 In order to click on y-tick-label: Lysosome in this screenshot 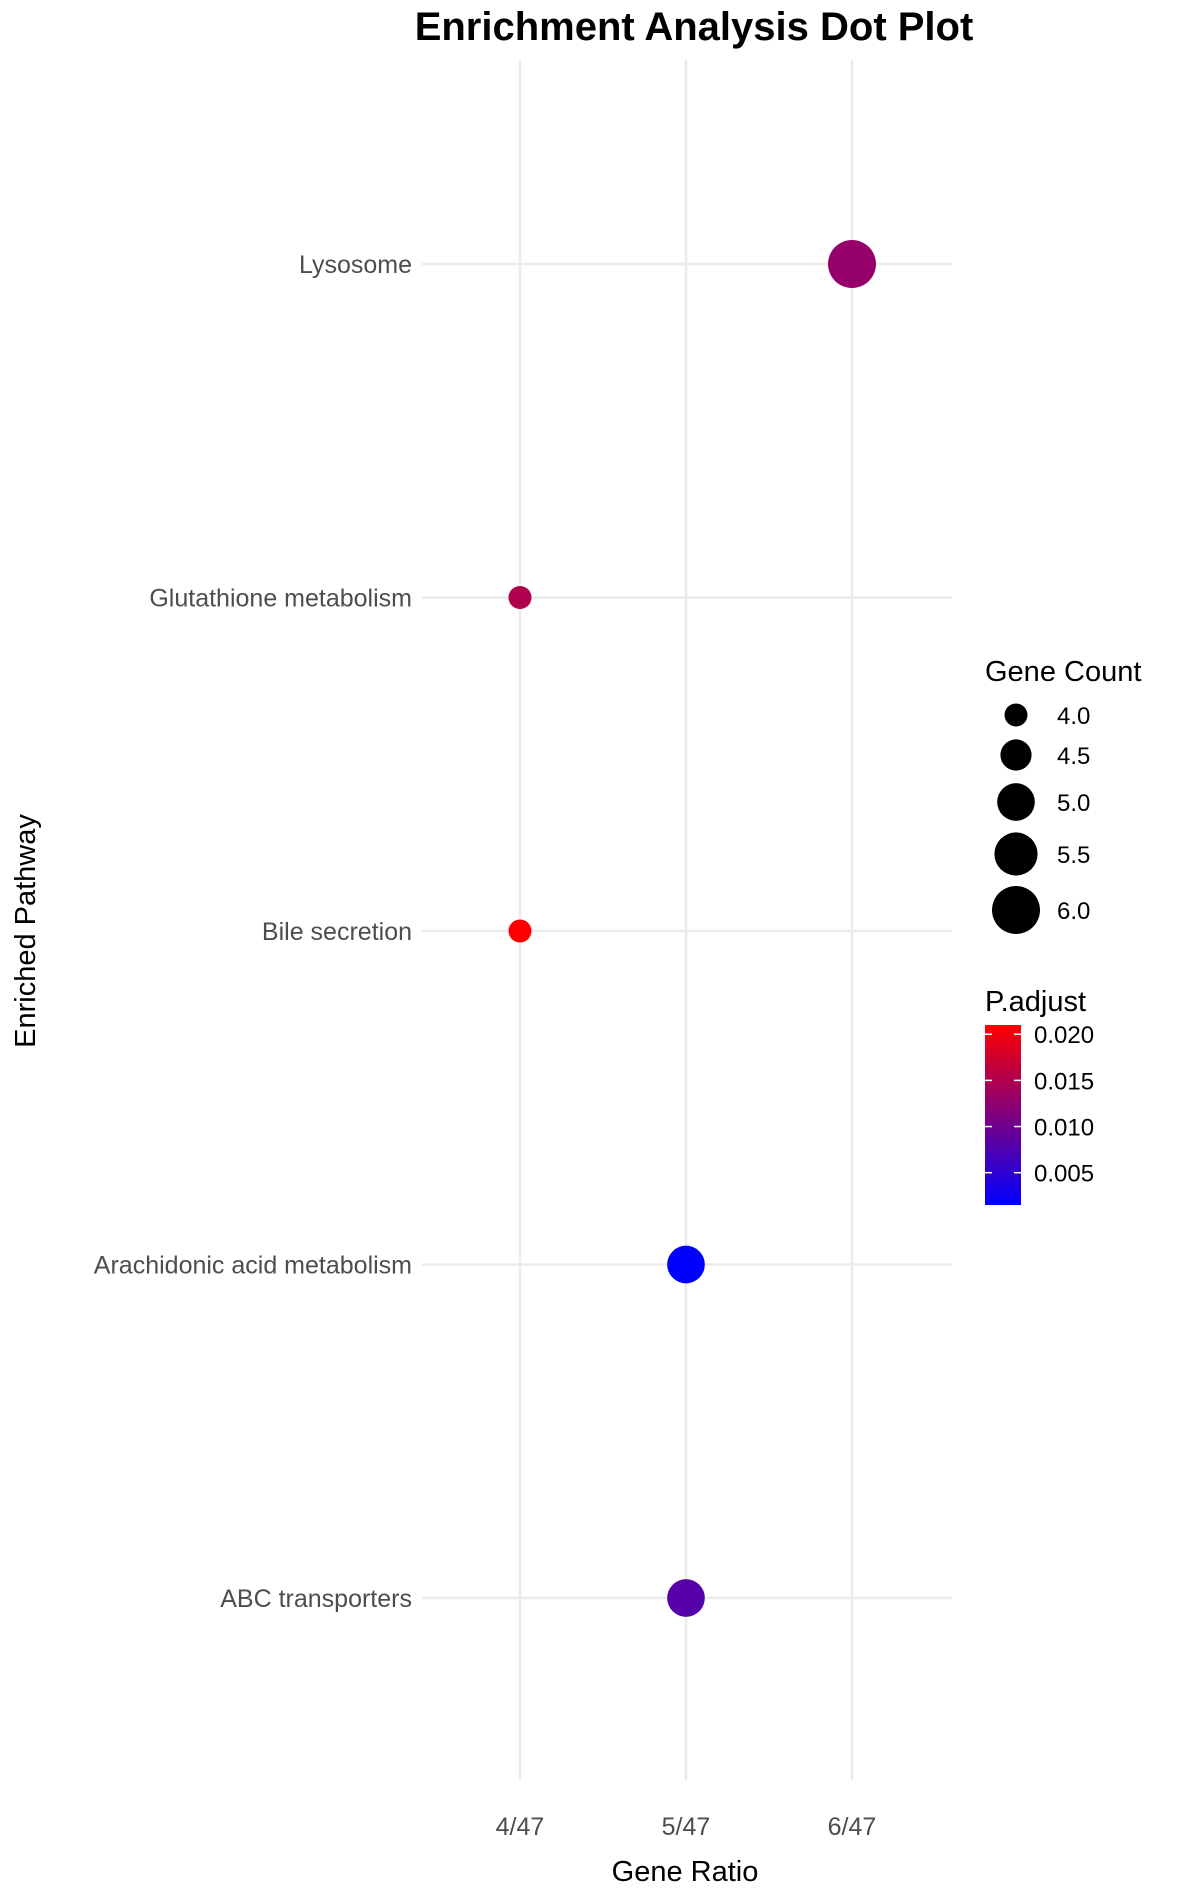, I will do `click(355, 265)`.